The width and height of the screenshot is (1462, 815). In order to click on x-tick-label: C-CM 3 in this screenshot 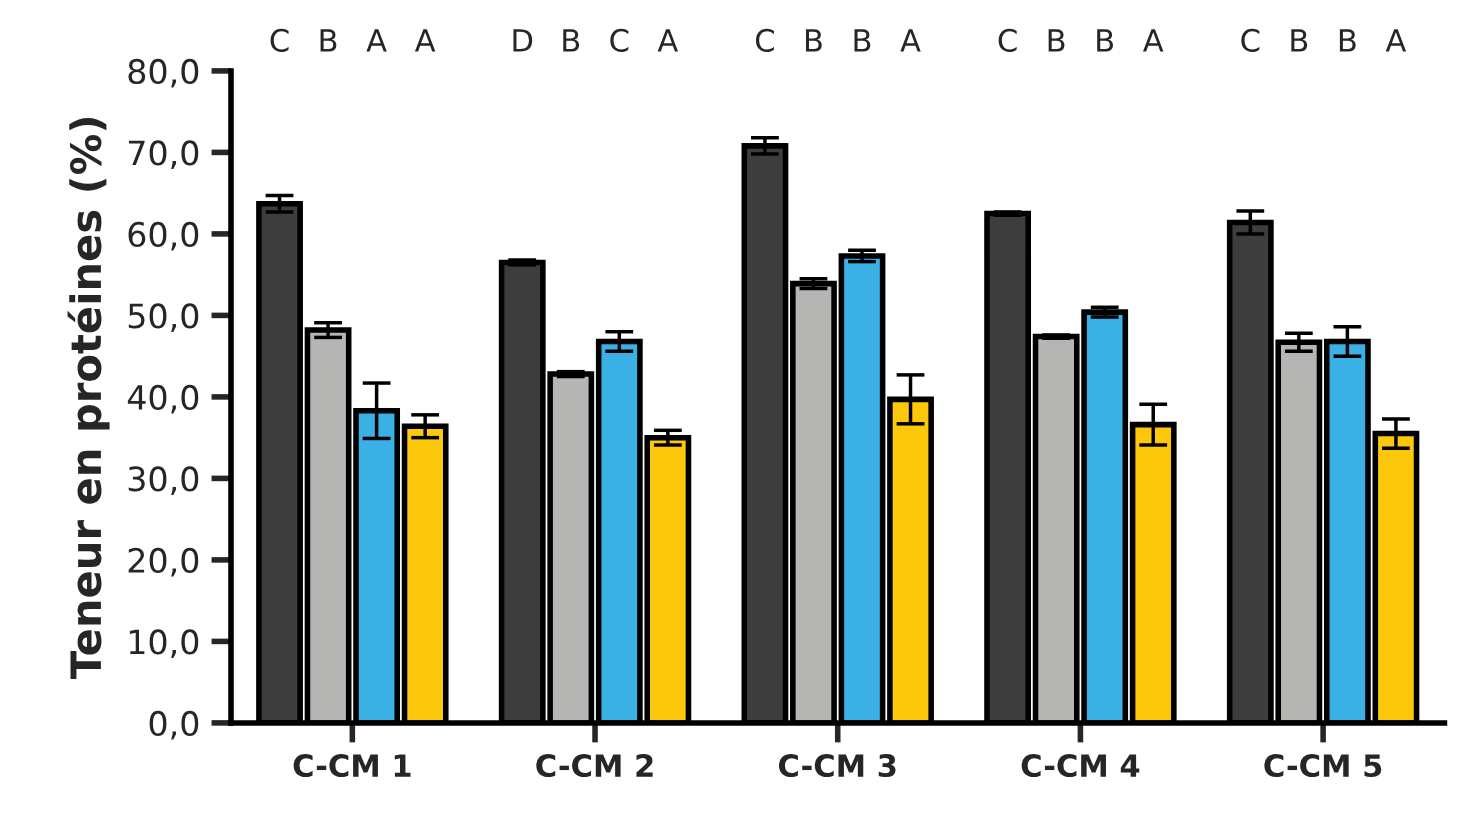, I will do `click(837, 766)`.